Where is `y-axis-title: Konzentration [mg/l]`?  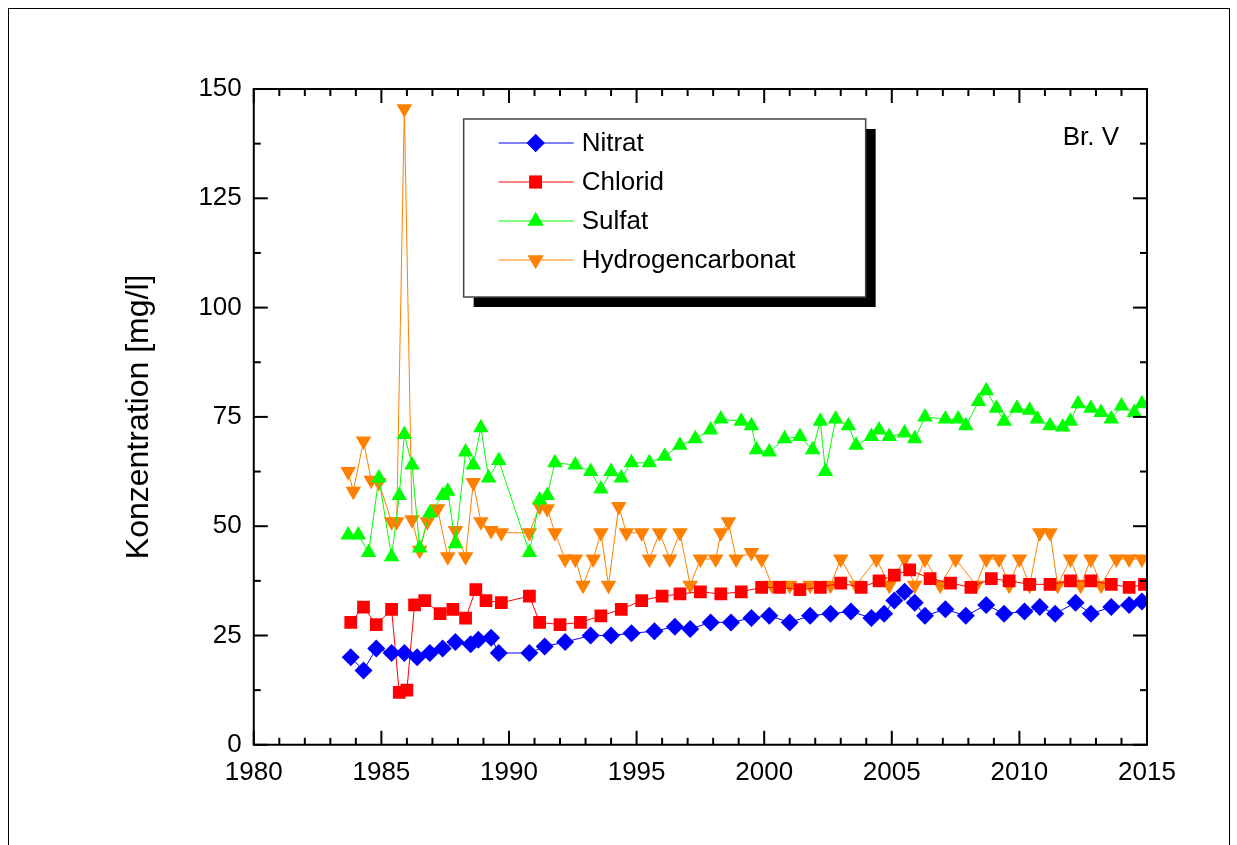 y-axis-title: Konzentration [mg/l] is located at coordinates (137, 417).